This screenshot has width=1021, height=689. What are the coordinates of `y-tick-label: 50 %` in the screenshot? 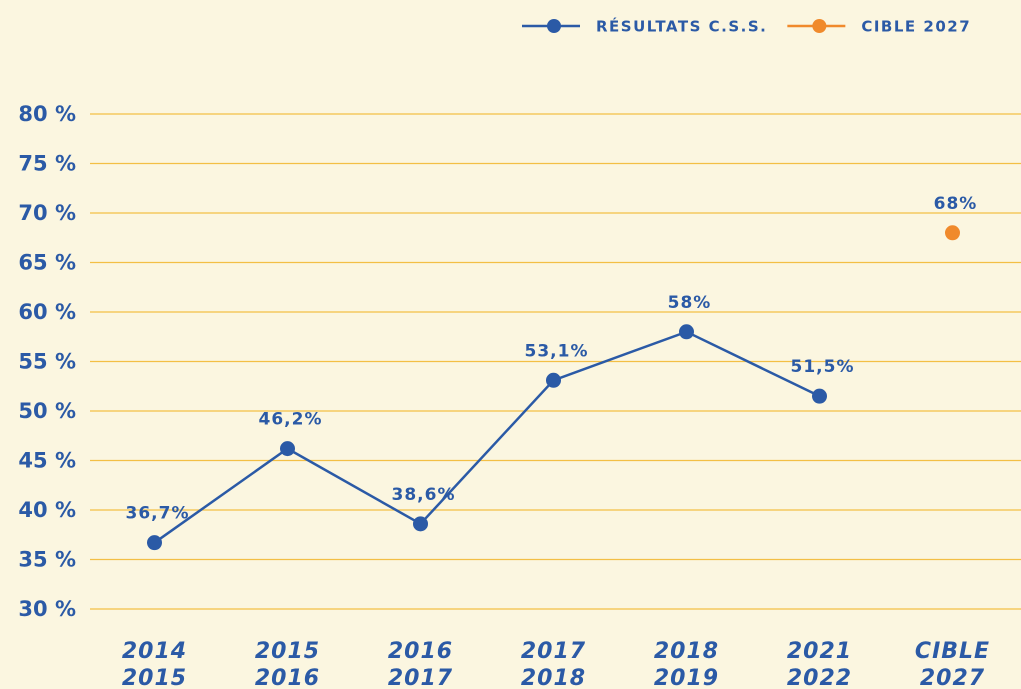 It's located at (47, 411).